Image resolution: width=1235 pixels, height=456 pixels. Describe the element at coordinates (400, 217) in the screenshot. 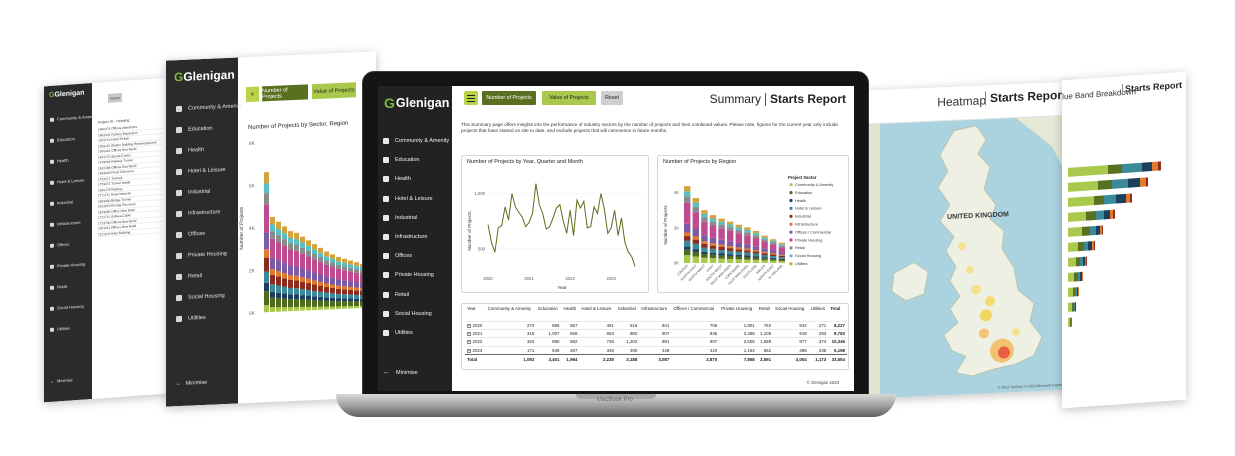

I see `sidebar-item-industrial: Industrial` at that location.